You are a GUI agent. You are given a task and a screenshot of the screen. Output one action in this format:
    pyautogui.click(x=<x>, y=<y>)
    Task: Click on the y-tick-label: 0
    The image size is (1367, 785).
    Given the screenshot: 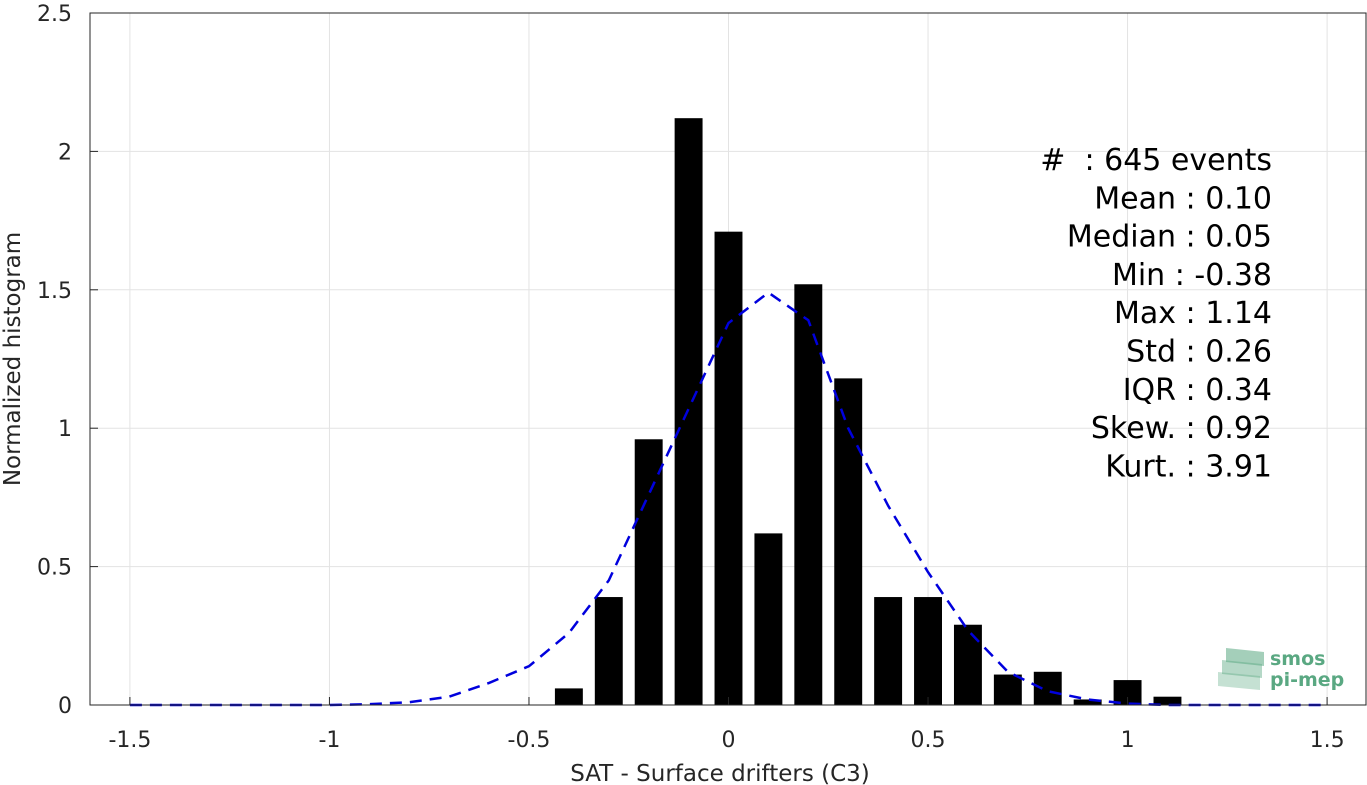 What is the action you would take?
    pyautogui.click(x=65, y=706)
    